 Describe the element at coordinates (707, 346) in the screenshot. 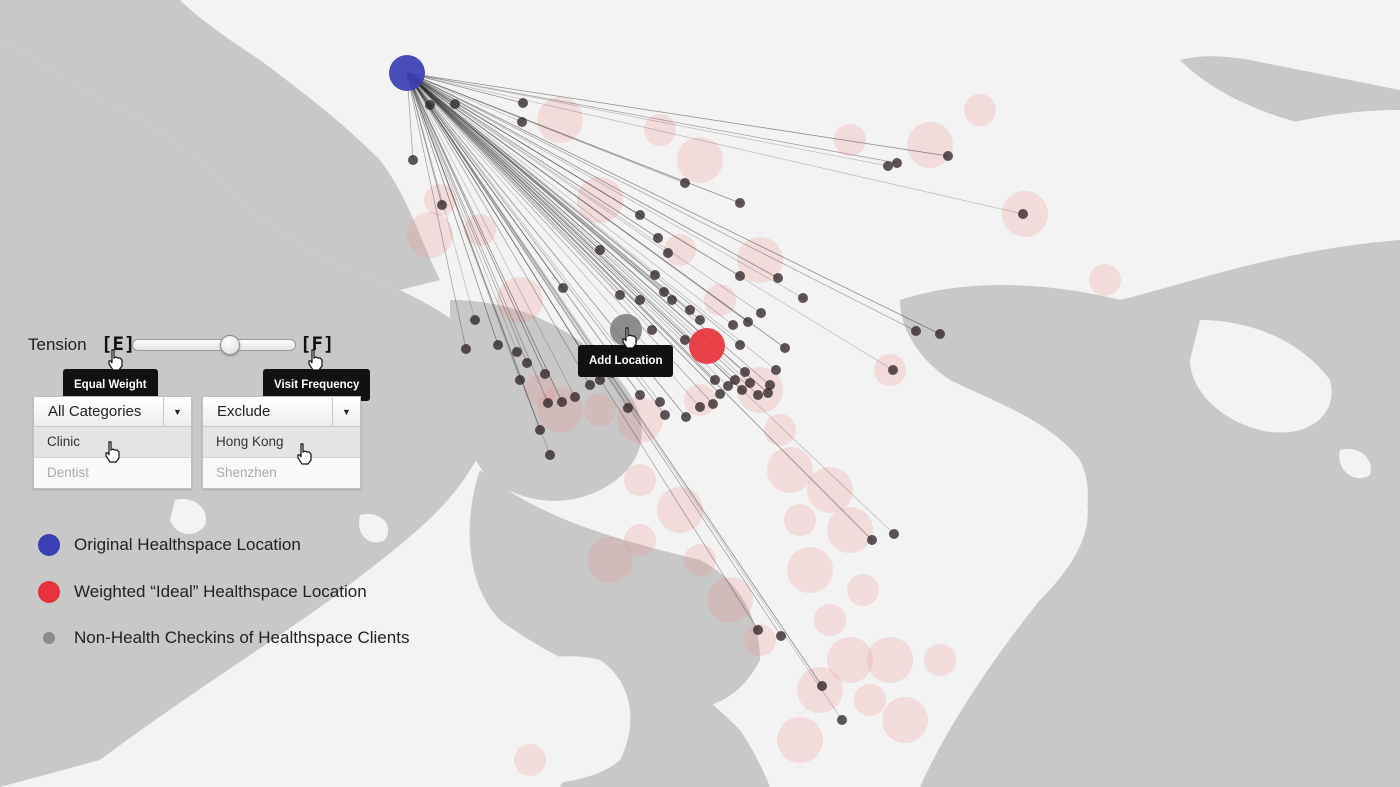

I see `ideal-location-marker` at that location.